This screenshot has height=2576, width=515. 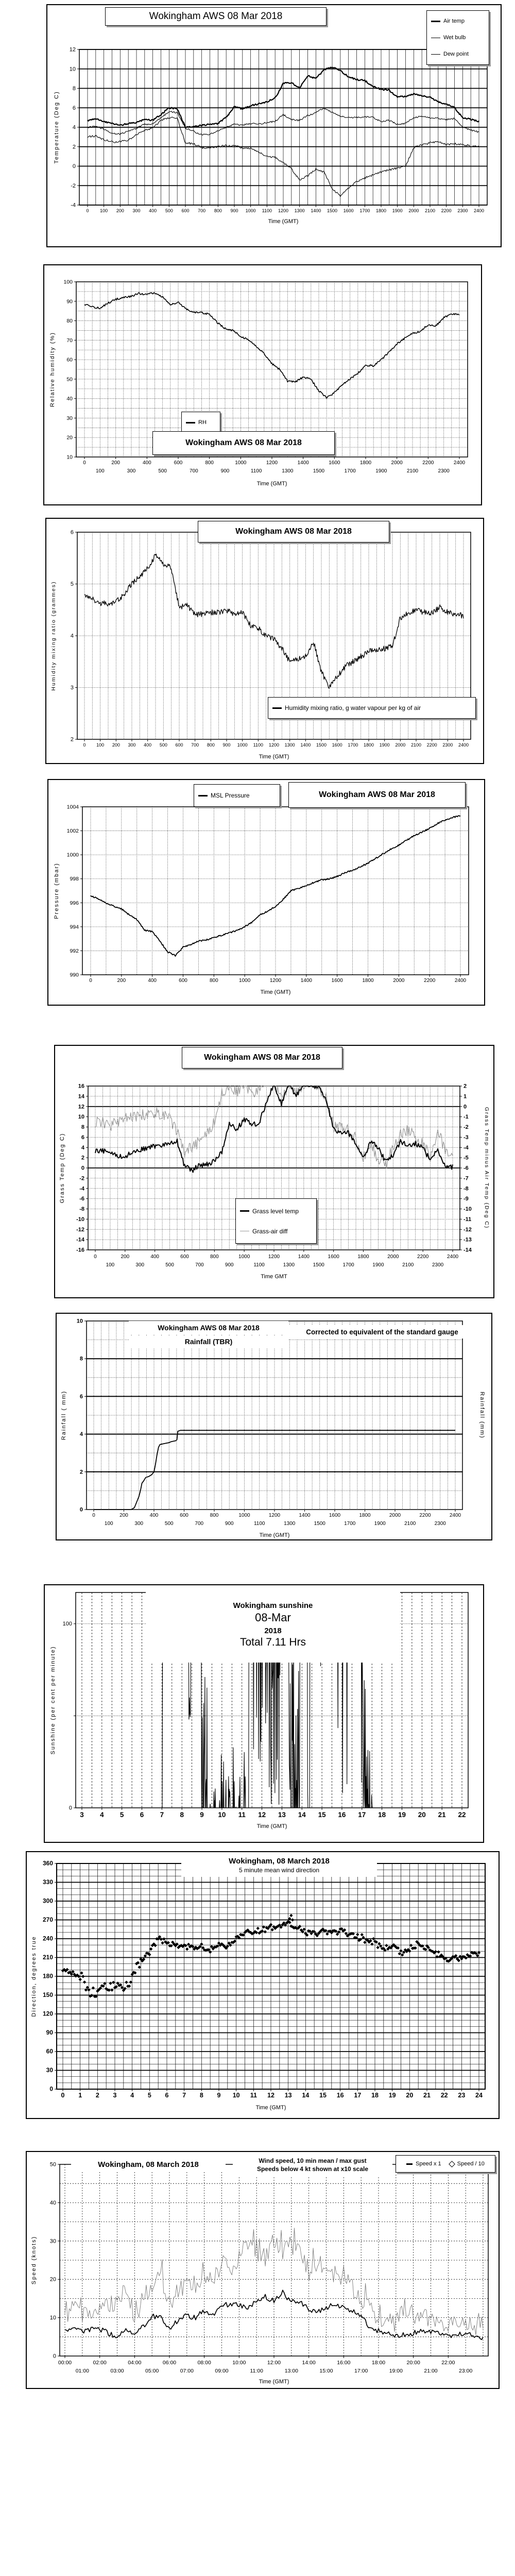 What do you see at coordinates (75, 951) in the screenshot?
I see `svg-text: 992` at bounding box center [75, 951].